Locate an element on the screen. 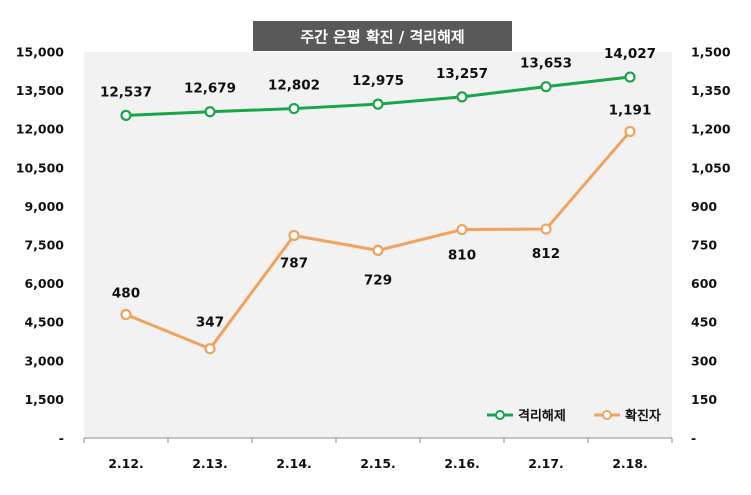  y-right-tick-label: 750 is located at coordinates (704, 245).